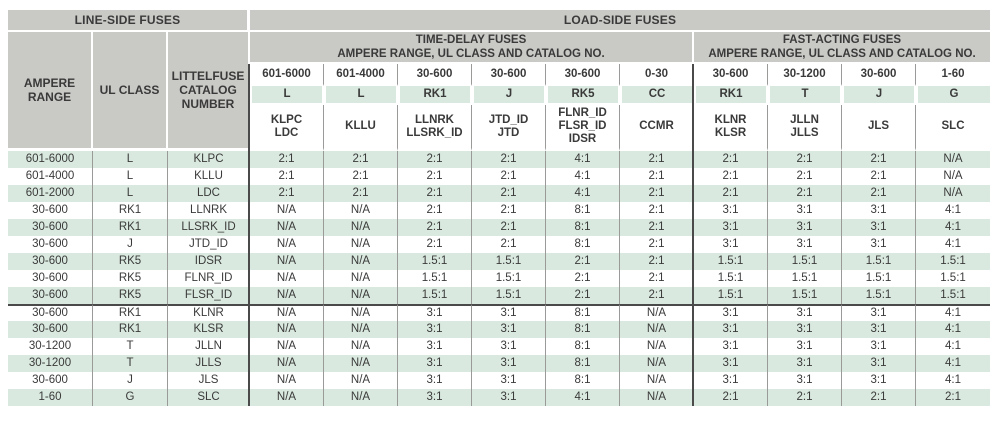 The height and width of the screenshot is (421, 1000). Describe the element at coordinates (209, 227) in the screenshot. I see `row-catalog-number: LLSRK_ID` at that location.